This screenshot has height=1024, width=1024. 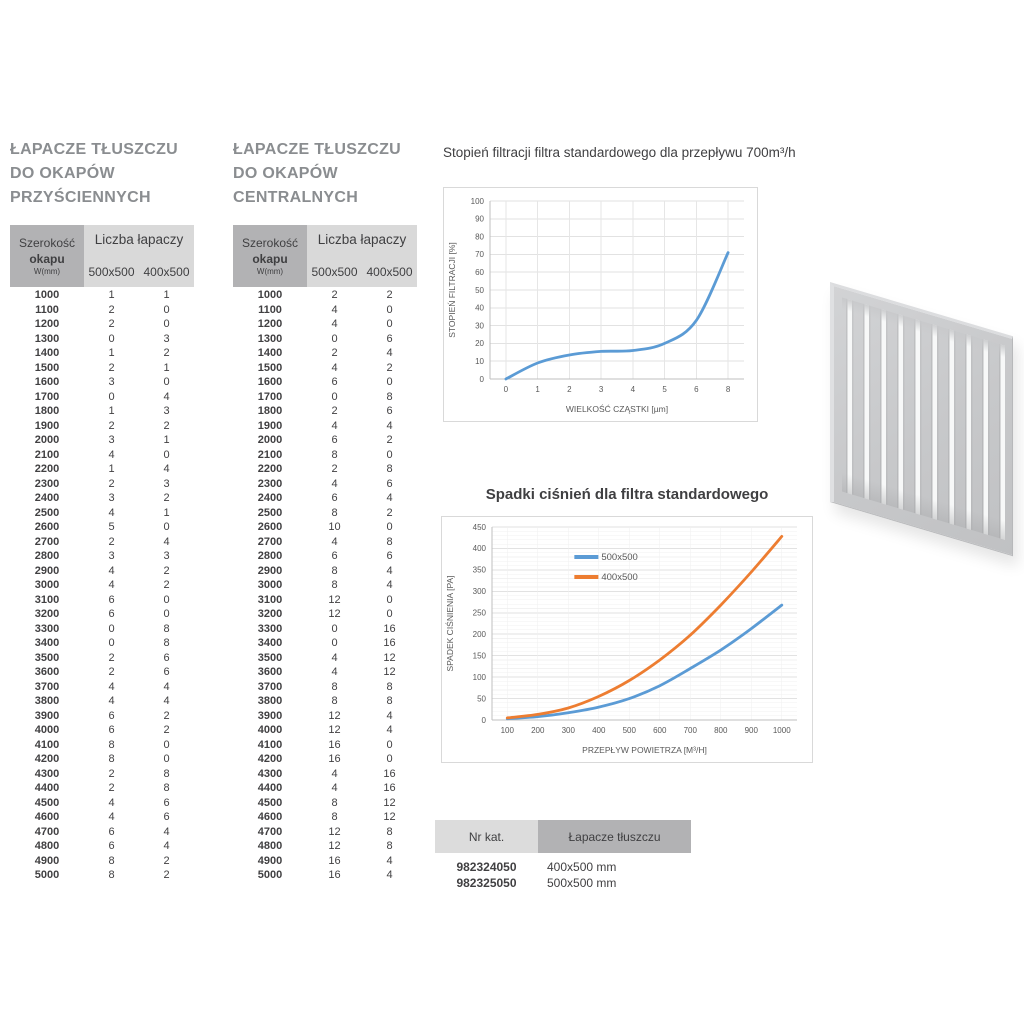 I want to click on table-row: 1500 2 1, so click(x=102, y=367).